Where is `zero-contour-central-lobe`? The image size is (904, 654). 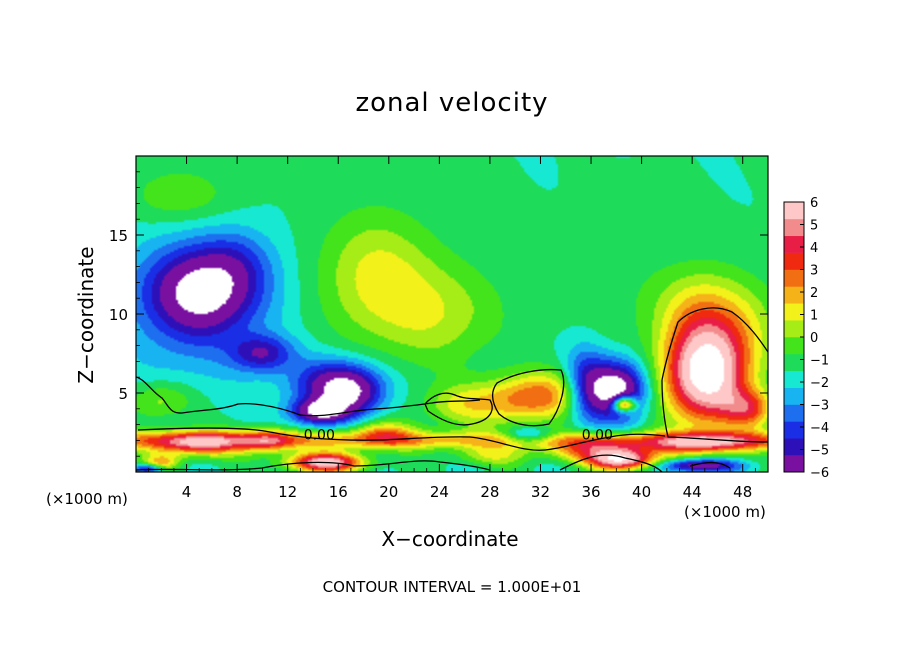
zero-contour-central-lobe is located at coordinates (528, 397).